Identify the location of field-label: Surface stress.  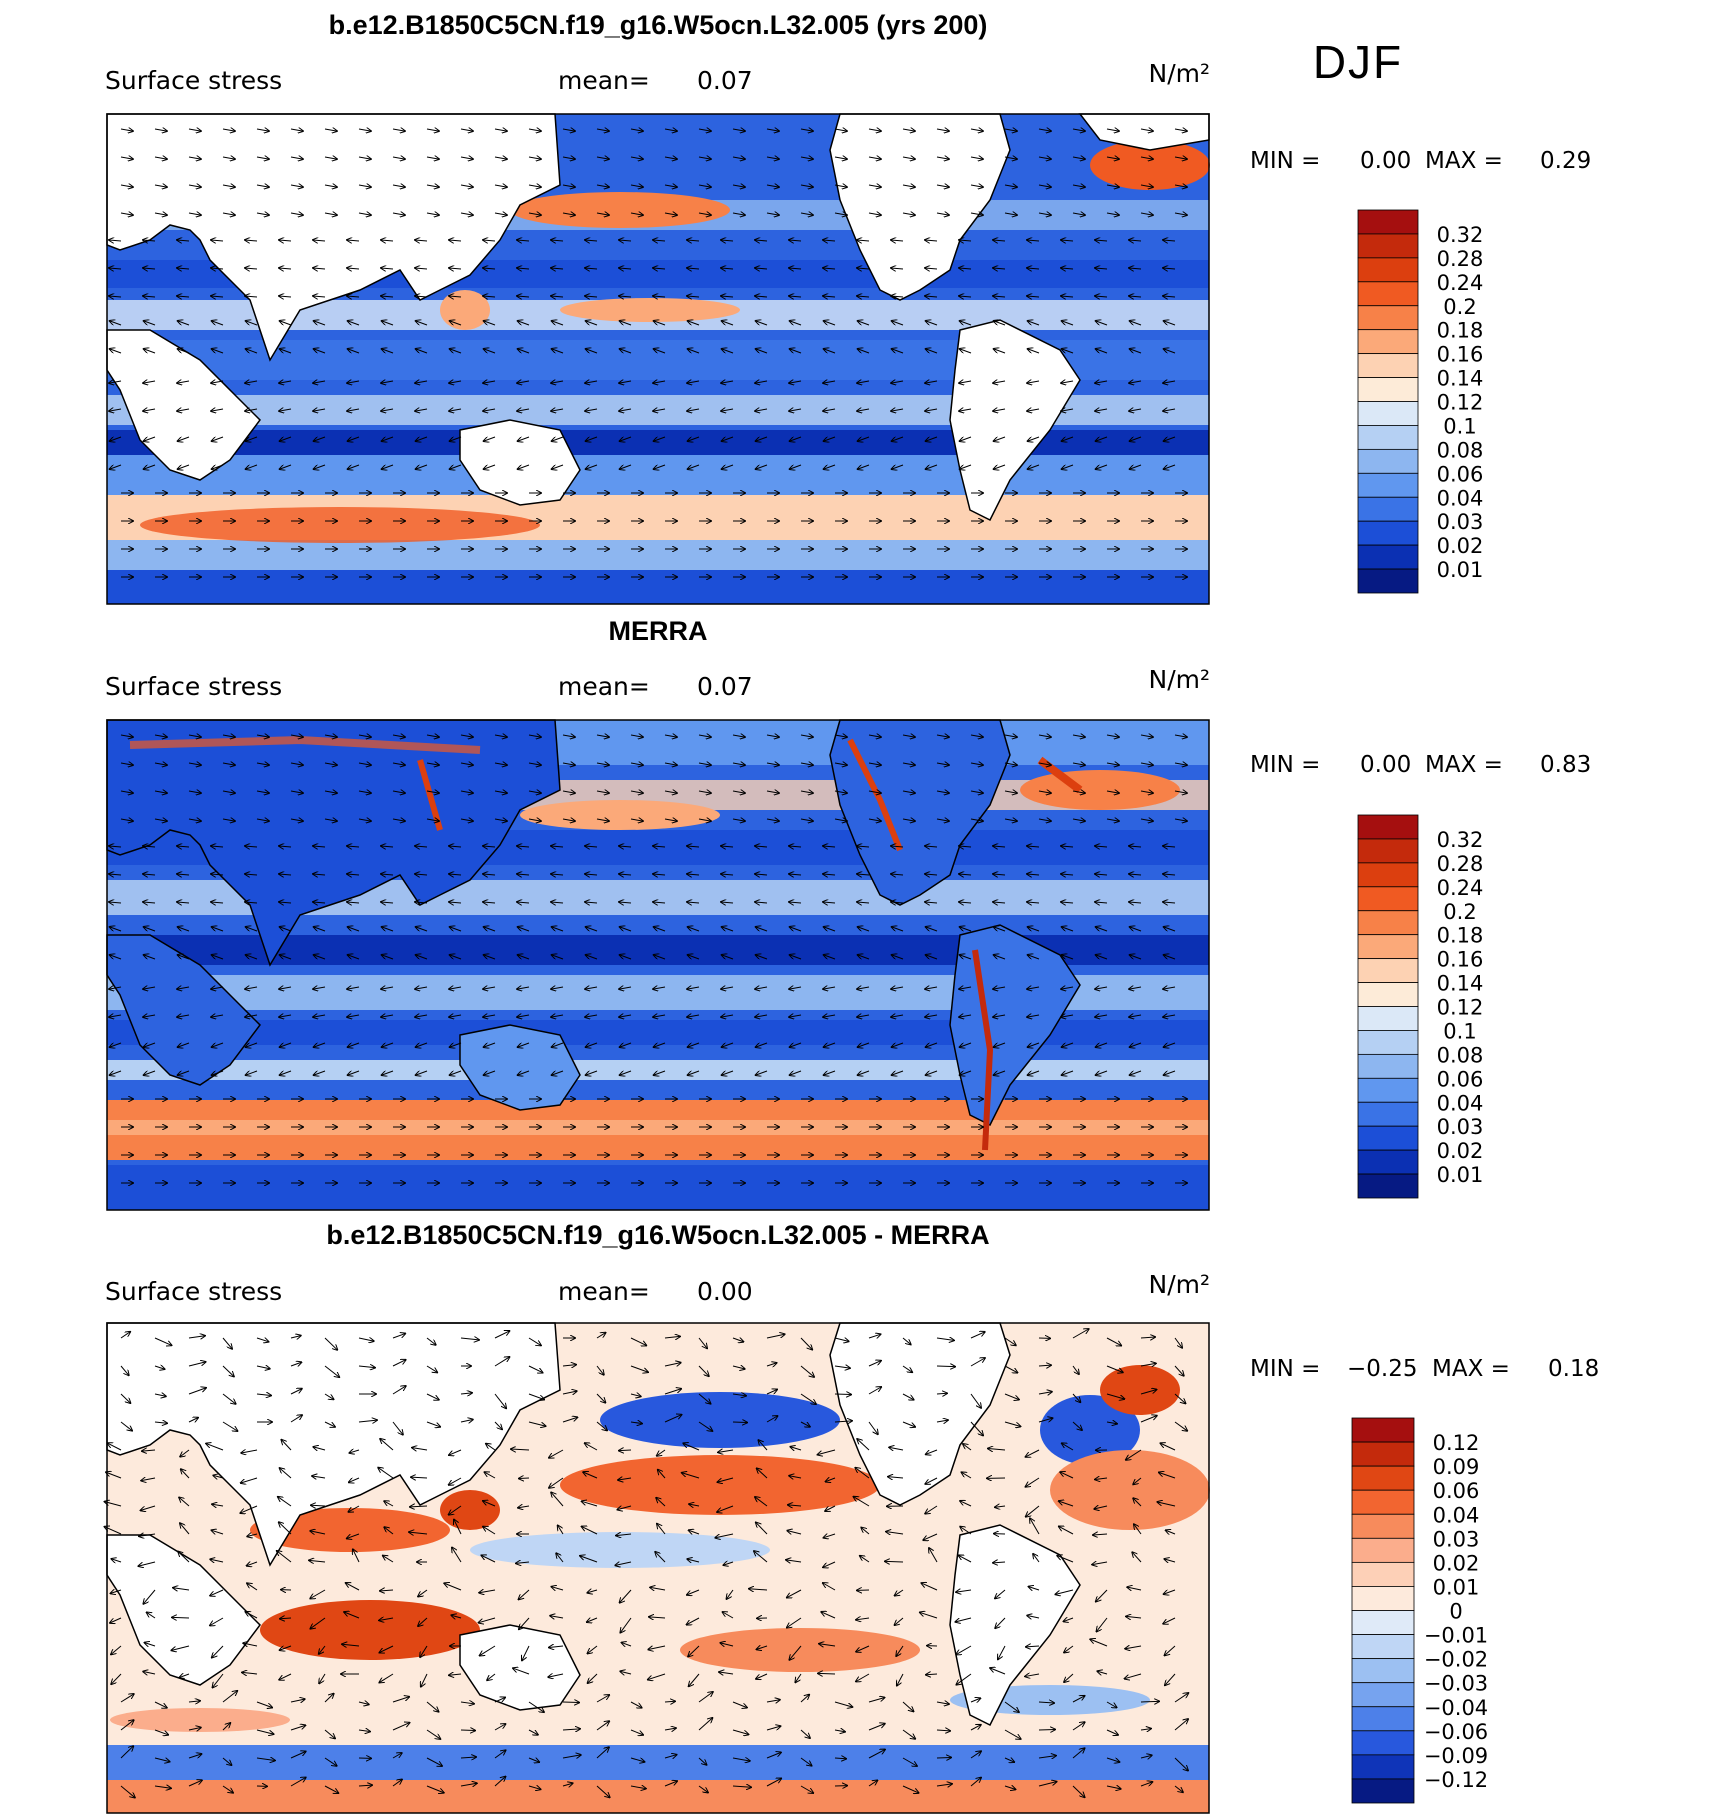
(193, 1291).